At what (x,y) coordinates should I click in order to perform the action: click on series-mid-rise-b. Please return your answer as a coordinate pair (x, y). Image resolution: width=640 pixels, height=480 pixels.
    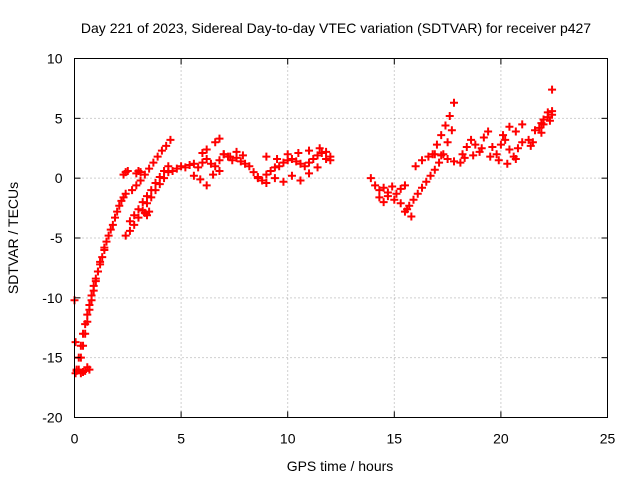
    Looking at the image, I should click on (149, 194).